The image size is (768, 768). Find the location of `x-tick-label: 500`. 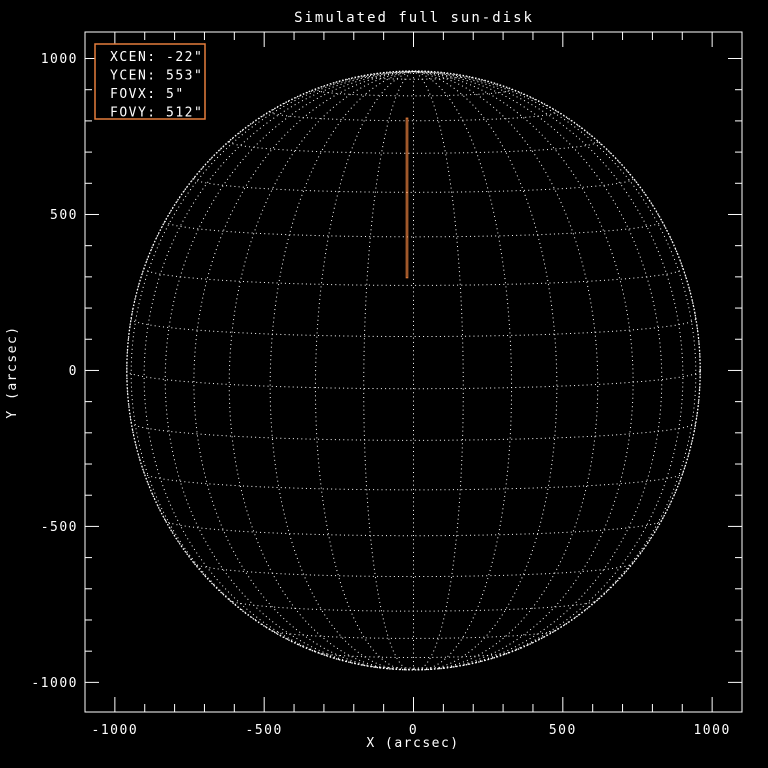

x-tick-label: 500 is located at coordinates (563, 730).